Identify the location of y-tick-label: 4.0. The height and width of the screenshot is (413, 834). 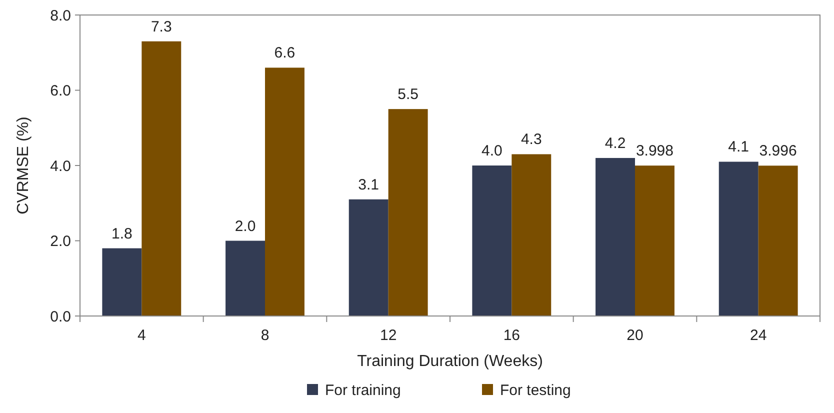
(60, 166).